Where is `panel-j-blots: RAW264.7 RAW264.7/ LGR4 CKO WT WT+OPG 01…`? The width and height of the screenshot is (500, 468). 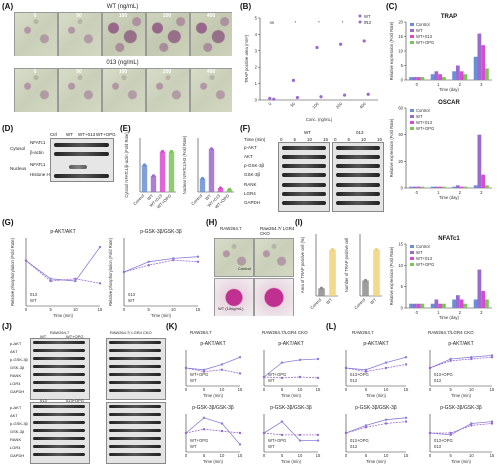
panel-j-blots: RAW264.7 RAW264.7/ LGR4 CKO WT WT+OPG 01… is located at coordinates (88, 398).